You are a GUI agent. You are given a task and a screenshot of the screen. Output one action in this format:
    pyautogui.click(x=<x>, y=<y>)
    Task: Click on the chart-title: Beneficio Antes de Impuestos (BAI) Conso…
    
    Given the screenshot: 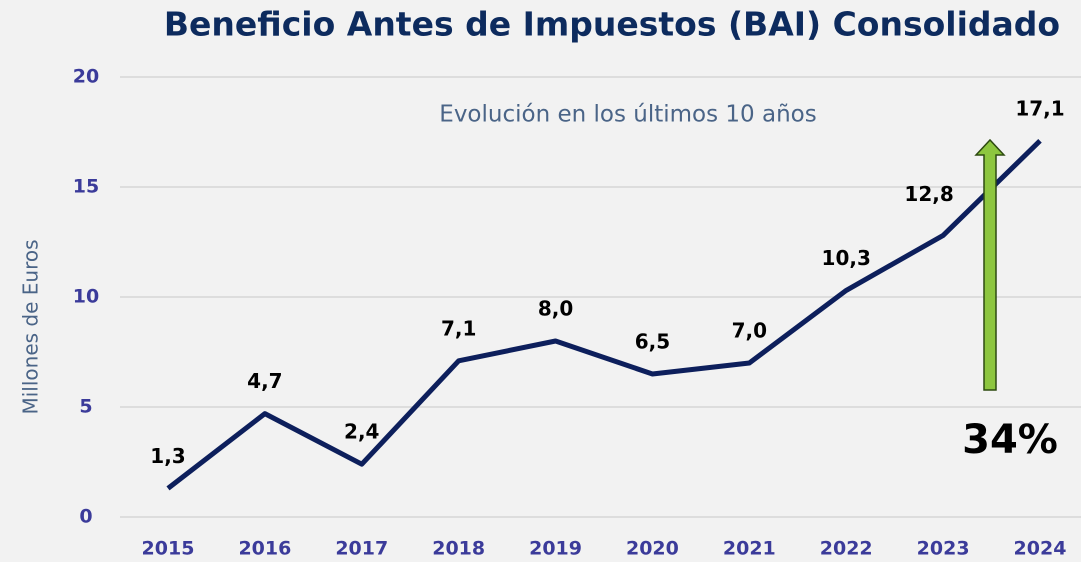 What is the action you would take?
    pyautogui.click(x=612, y=24)
    